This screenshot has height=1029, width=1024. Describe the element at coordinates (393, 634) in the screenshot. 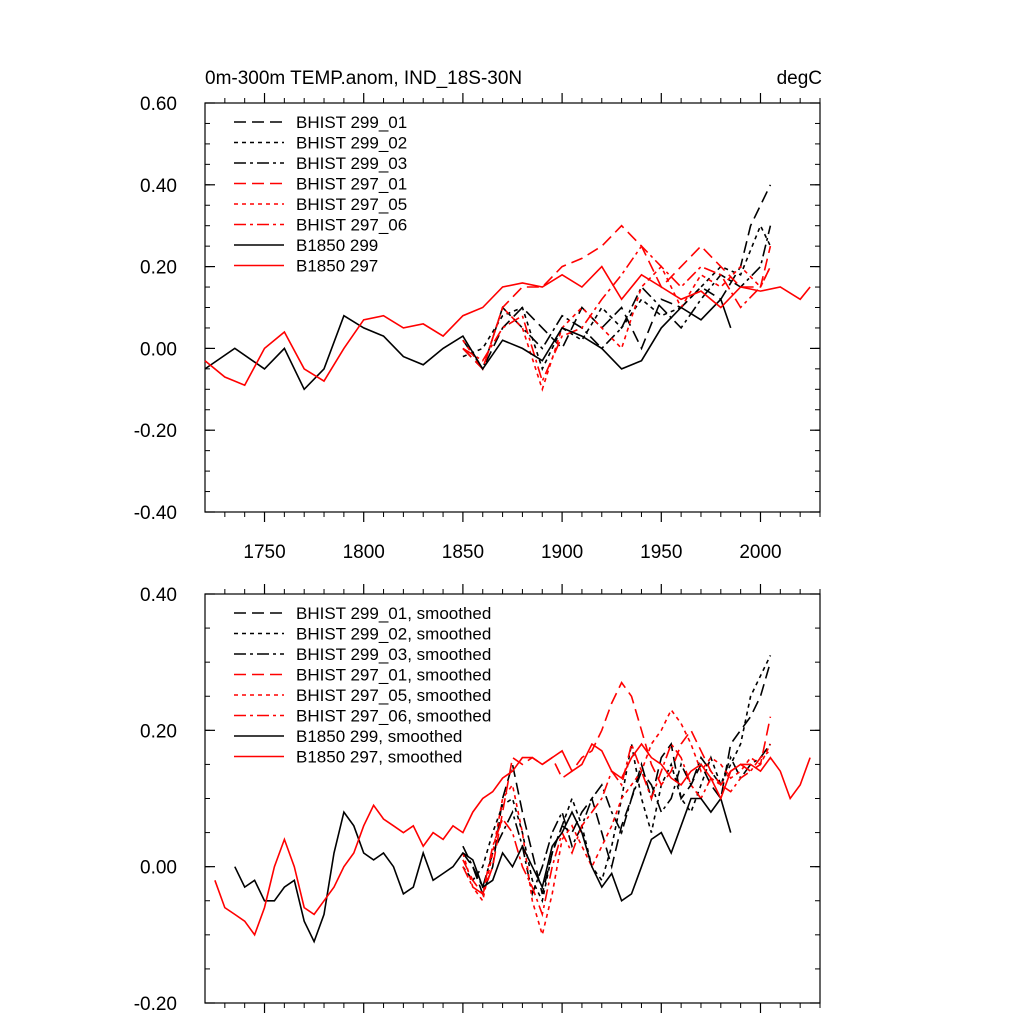

I see `legend-entry: BHIST 299_02, smoothed` at that location.